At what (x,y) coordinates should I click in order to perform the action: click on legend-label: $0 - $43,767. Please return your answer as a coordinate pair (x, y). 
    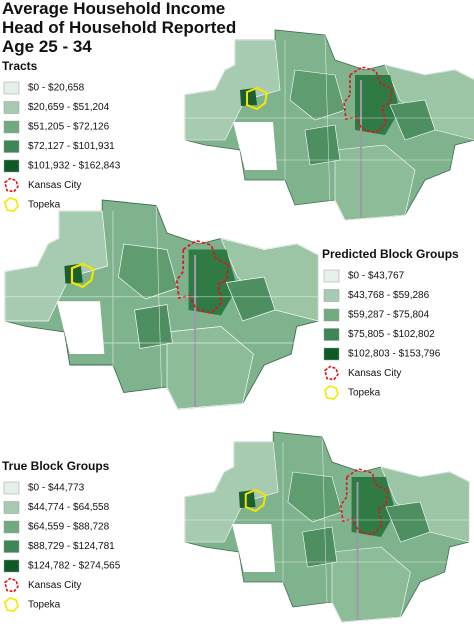
    Looking at the image, I should click on (376, 276).